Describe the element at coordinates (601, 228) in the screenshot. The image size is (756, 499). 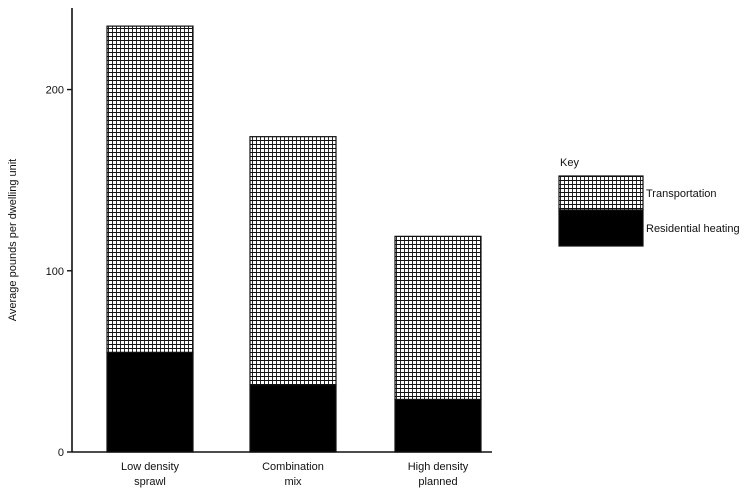
I see `legend-swatch-residential-heating` at that location.